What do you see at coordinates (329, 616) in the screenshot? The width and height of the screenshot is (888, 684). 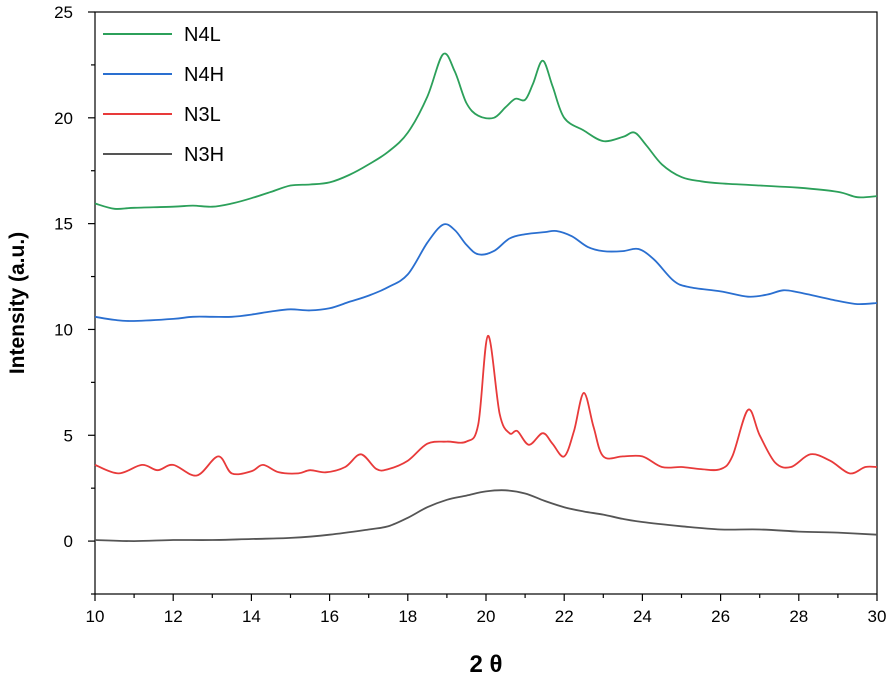 I see `x-tick-label: 16` at bounding box center [329, 616].